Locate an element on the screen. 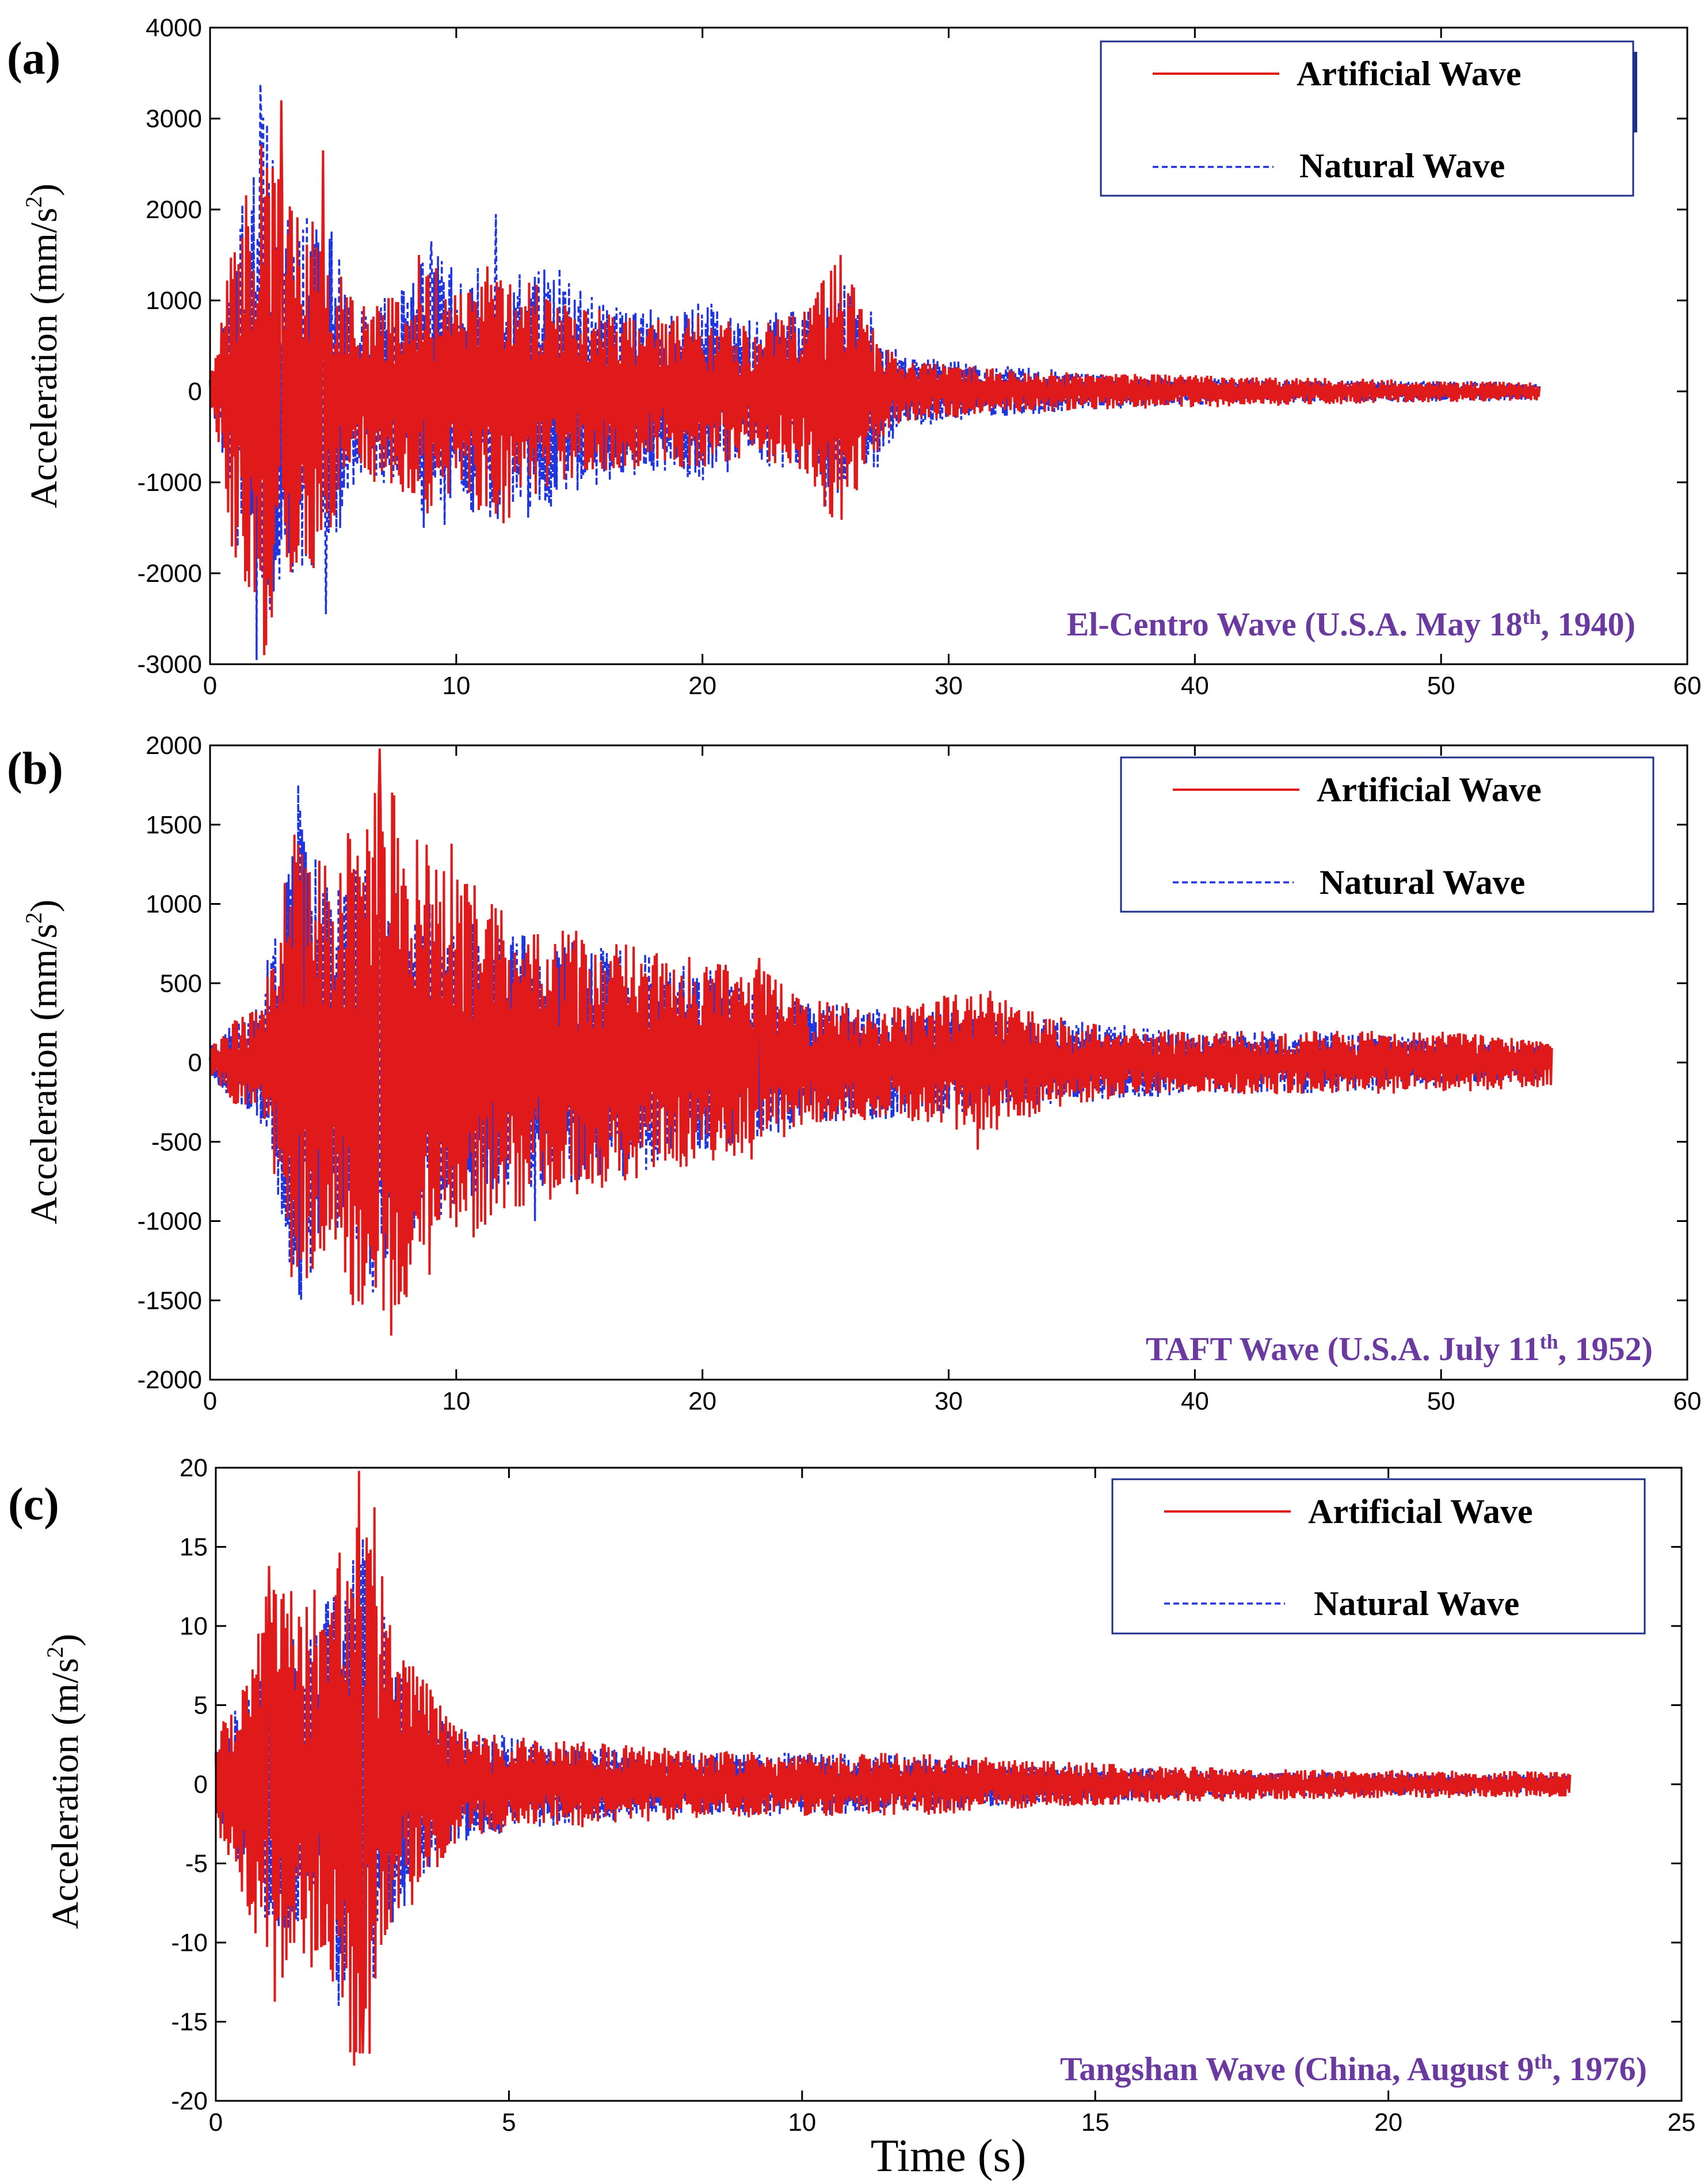  panel-a-label: (a) is located at coordinates (33, 58).